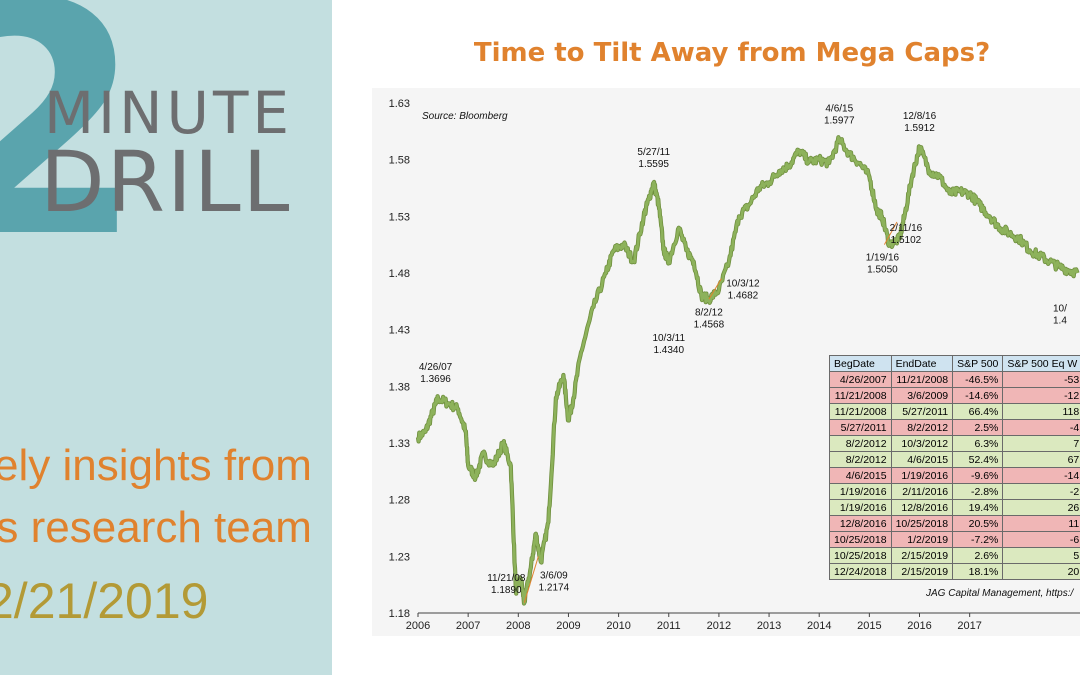 The height and width of the screenshot is (675, 1080). What do you see at coordinates (922, 379) in the screenshot?
I see `cell-enddate: 11/21/2008` at bounding box center [922, 379].